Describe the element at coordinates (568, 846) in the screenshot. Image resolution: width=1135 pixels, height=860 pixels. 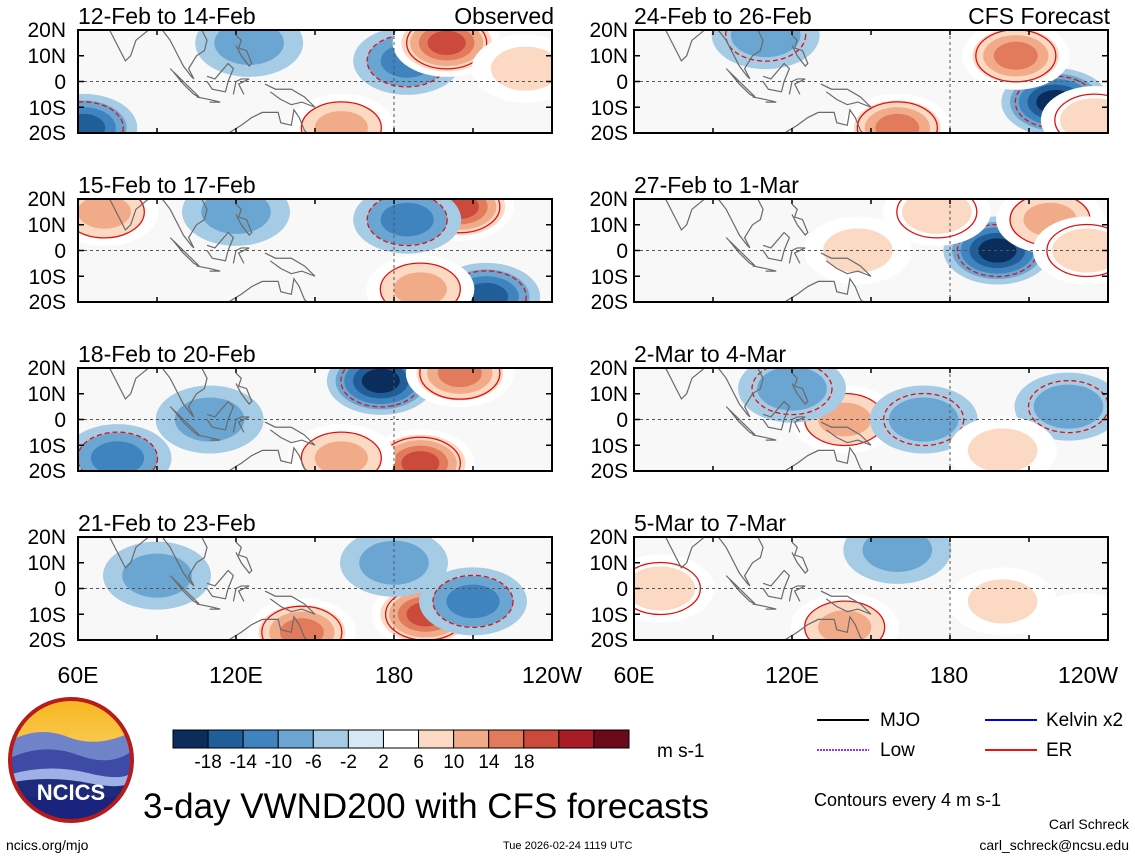
I see `footer-timestamp: Tue 2026-02-24 1119 UTC` at that location.